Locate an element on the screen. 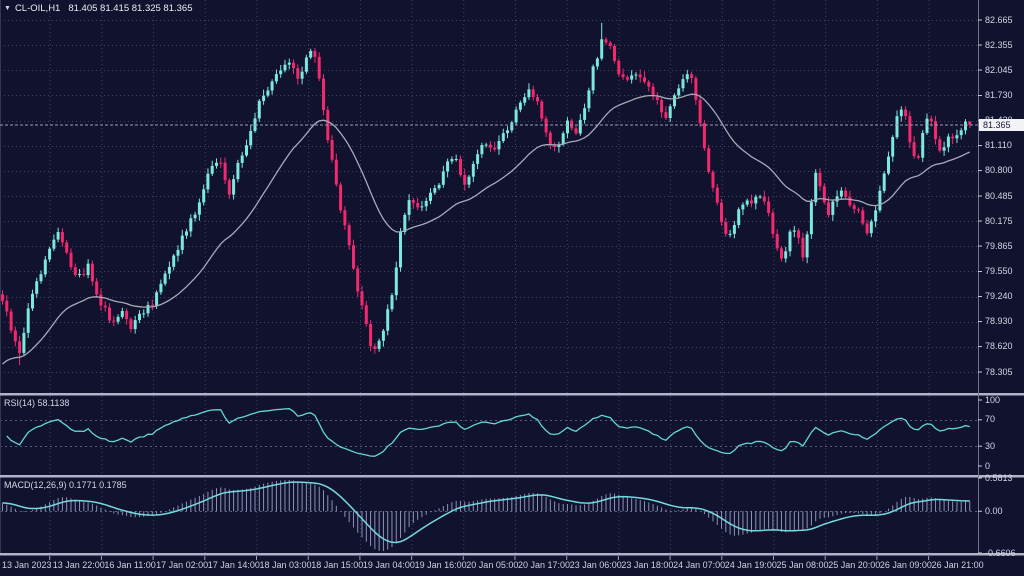  macd-signal-line is located at coordinates (486, 512).